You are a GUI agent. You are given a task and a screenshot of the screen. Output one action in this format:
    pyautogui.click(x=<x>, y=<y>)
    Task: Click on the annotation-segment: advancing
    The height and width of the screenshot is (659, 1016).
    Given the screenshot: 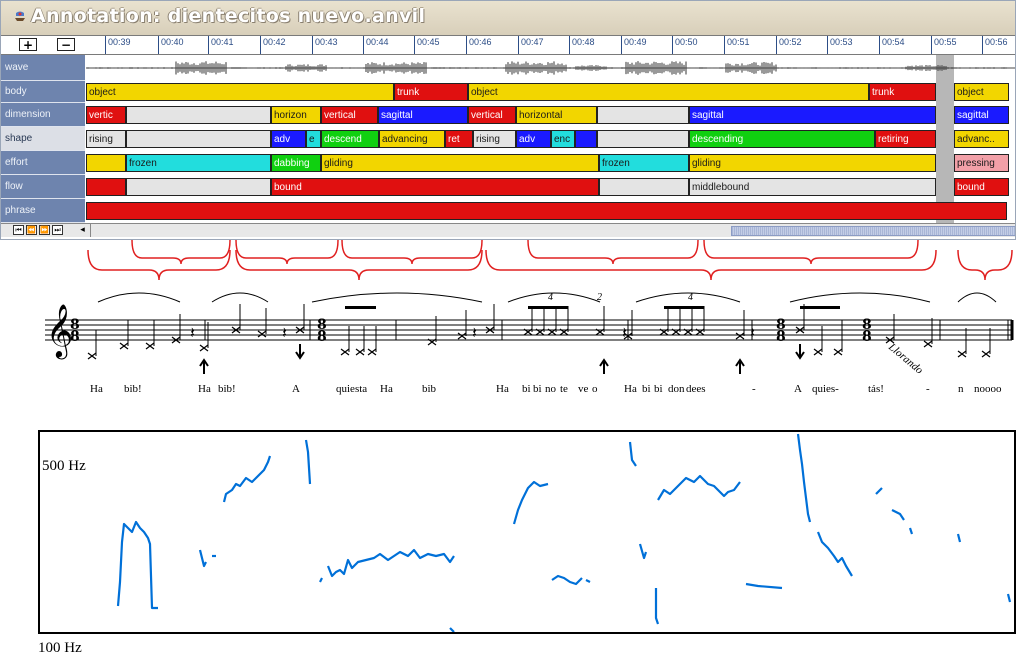 What is the action you would take?
    pyautogui.click(x=412, y=139)
    